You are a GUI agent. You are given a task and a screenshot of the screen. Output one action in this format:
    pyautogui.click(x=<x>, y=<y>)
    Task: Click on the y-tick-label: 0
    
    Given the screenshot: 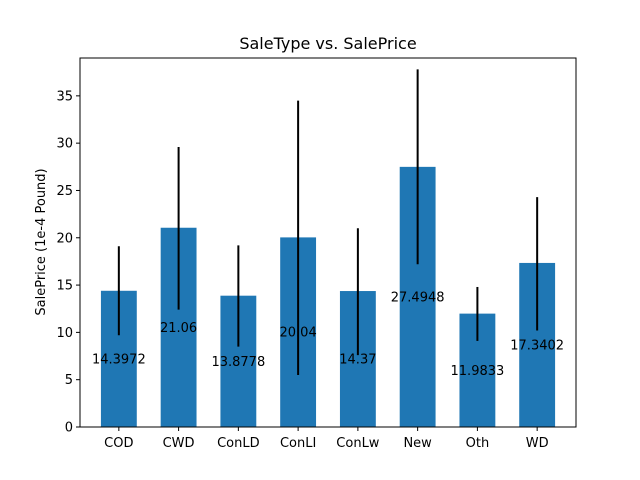 What is the action you would take?
    pyautogui.click(x=69, y=428)
    